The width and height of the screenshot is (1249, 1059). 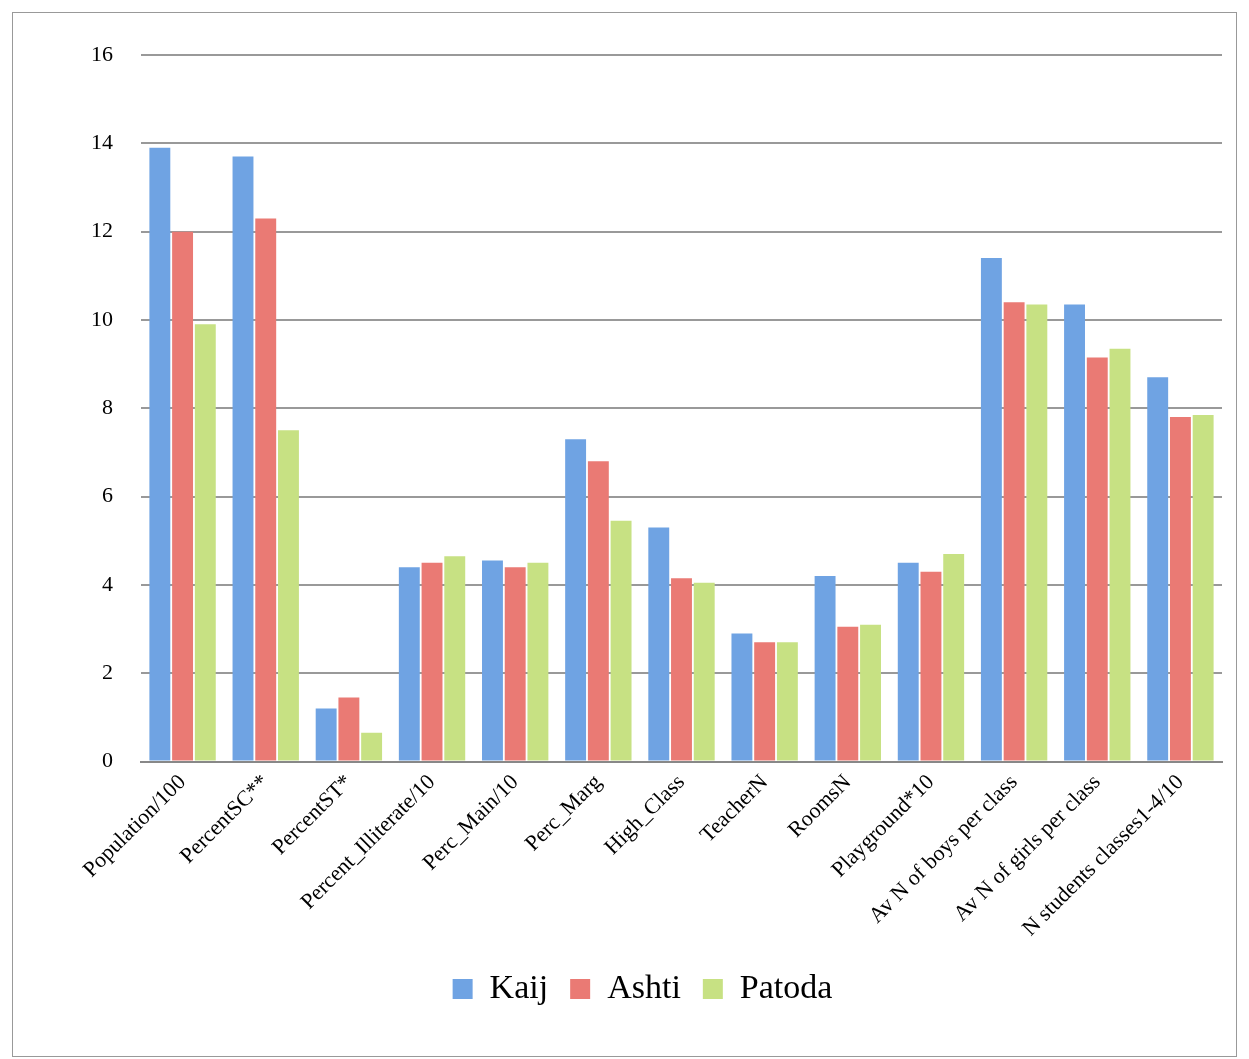 I want to click on y-tick-label: 16, so click(x=102, y=53).